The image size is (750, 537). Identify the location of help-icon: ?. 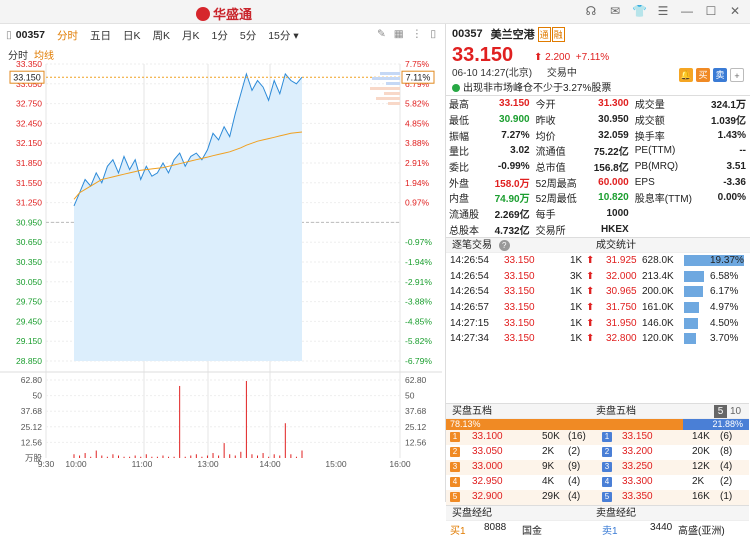
(504, 246).